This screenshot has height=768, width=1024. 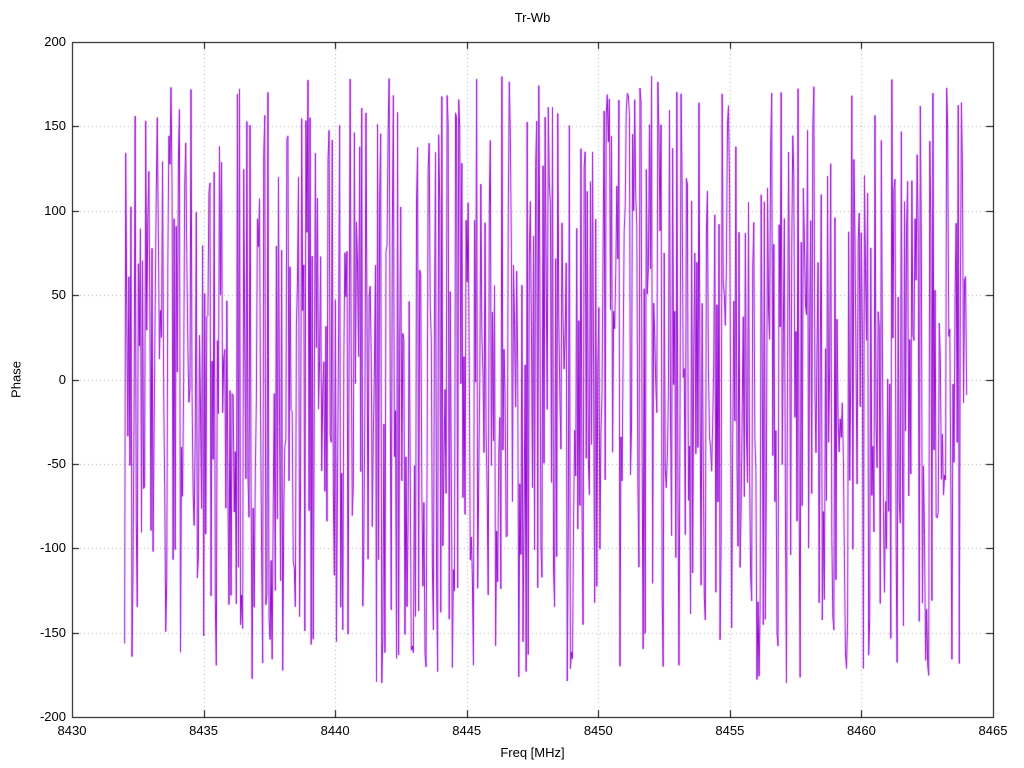 What do you see at coordinates (52, 632) in the screenshot?
I see `y-tick-label: -150` at bounding box center [52, 632].